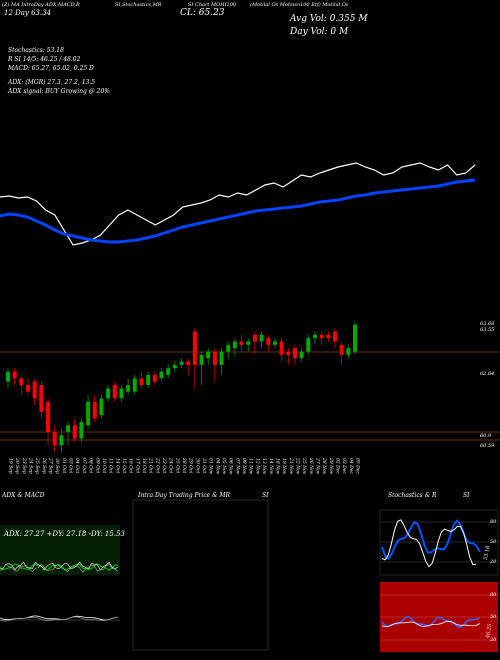 Image resolution: width=500 pixels, height=660 pixels. I want to click on date-tick-label: 24 Oct, so click(171, 465).